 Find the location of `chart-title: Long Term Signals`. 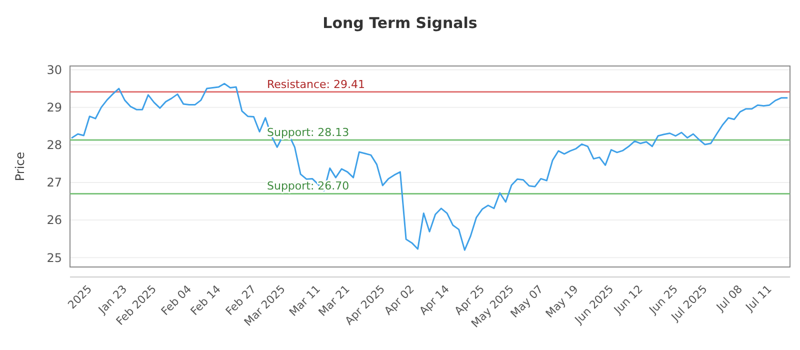

chart-title: Long Term Signals is located at coordinates (400, 23).